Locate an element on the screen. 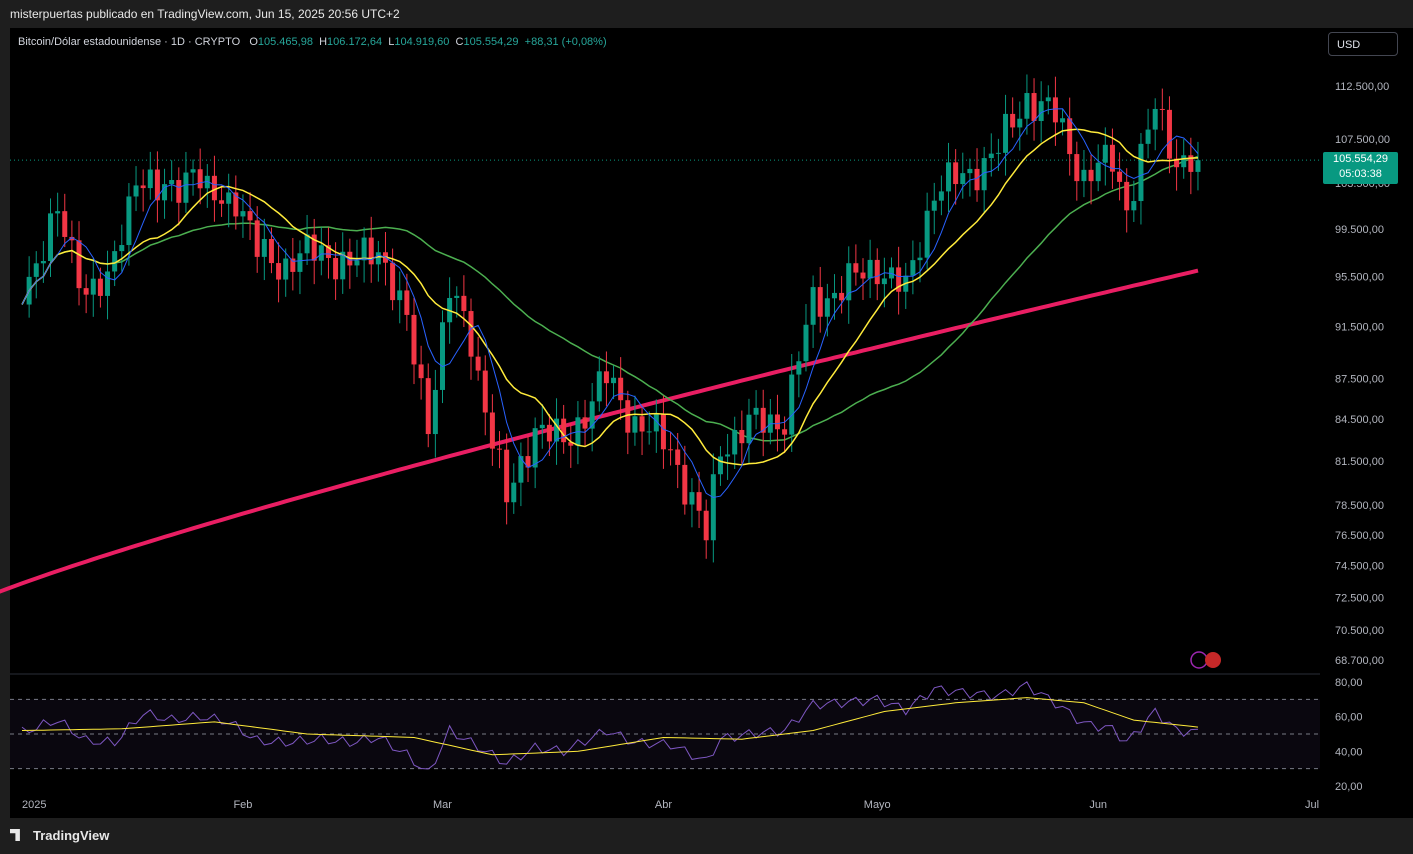  price-tick-label: 78.500,00 is located at coordinates (1359, 506).